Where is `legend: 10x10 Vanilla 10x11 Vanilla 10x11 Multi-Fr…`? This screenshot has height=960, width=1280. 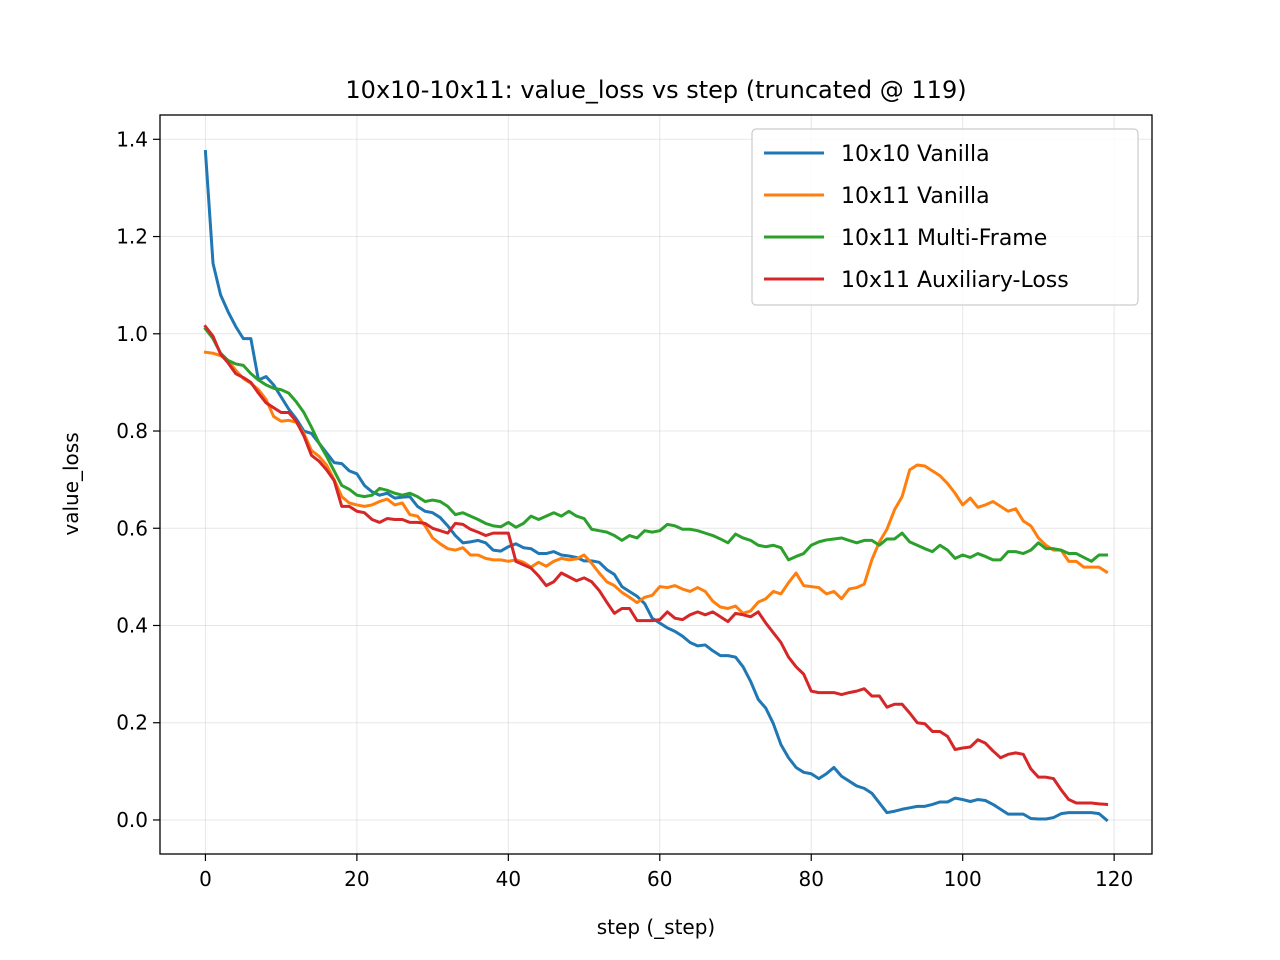 legend: 10x10 Vanilla 10x11 Vanilla 10x11 Multi-Fr… is located at coordinates (945, 217).